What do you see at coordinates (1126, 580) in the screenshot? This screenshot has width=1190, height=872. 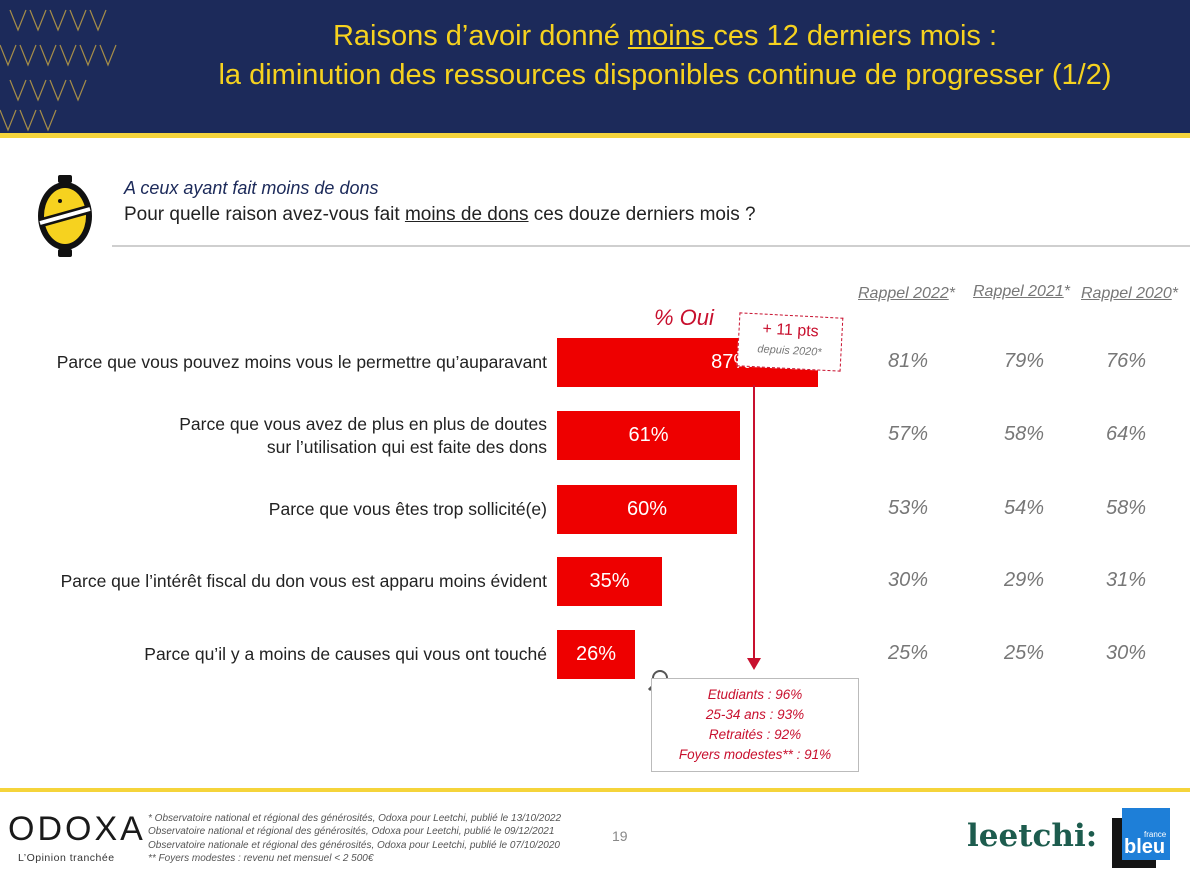 I see `rappel-value: 31%` at bounding box center [1126, 580].